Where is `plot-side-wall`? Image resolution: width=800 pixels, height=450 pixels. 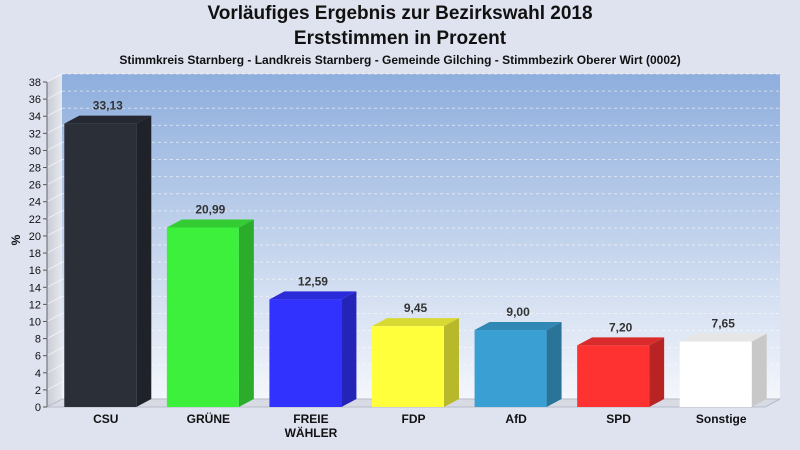
plot-side-wall is located at coordinates (54, 240).